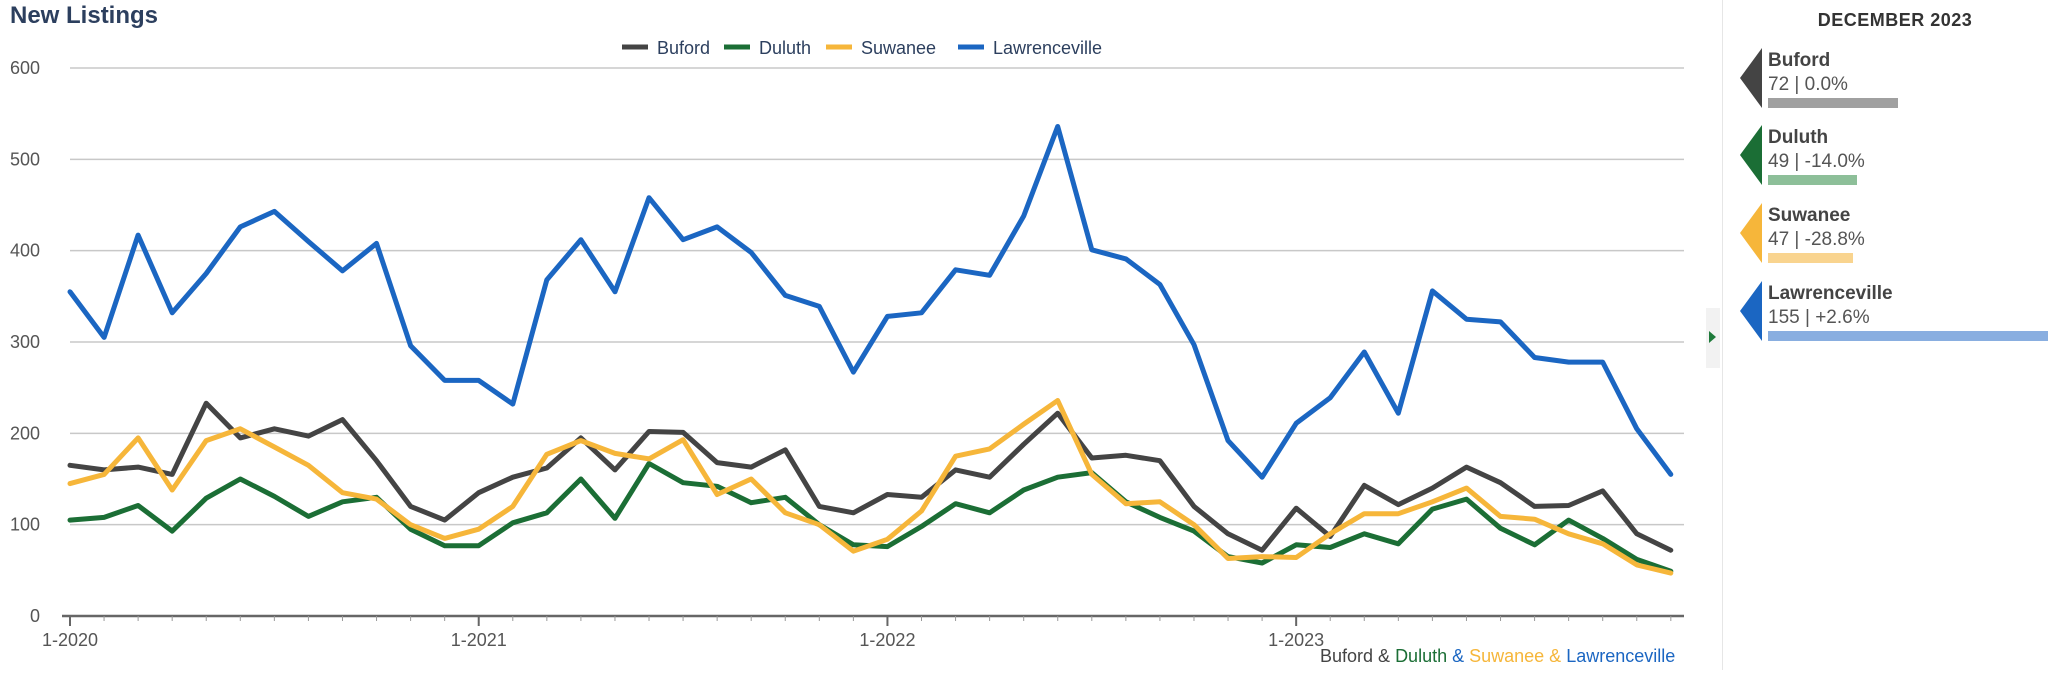 Image resolution: width=2064 pixels, height=675 pixels. I want to click on sidebar-item-lawrenceville: Lawrenceville 155 | +2.6%, so click(1902, 319).